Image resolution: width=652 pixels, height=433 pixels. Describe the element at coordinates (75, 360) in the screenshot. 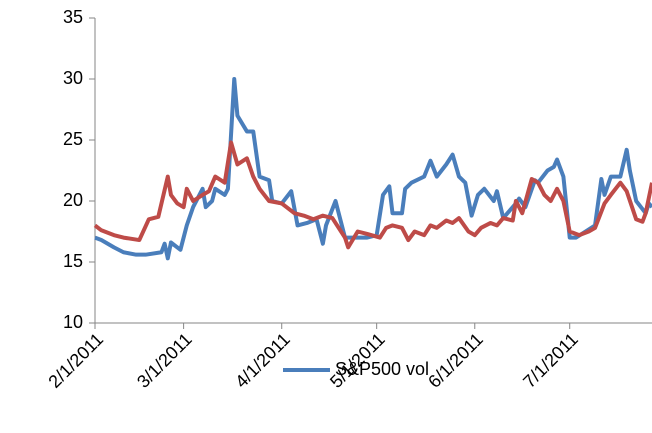

I see `x-tick-label: 2/1/2011` at that location.